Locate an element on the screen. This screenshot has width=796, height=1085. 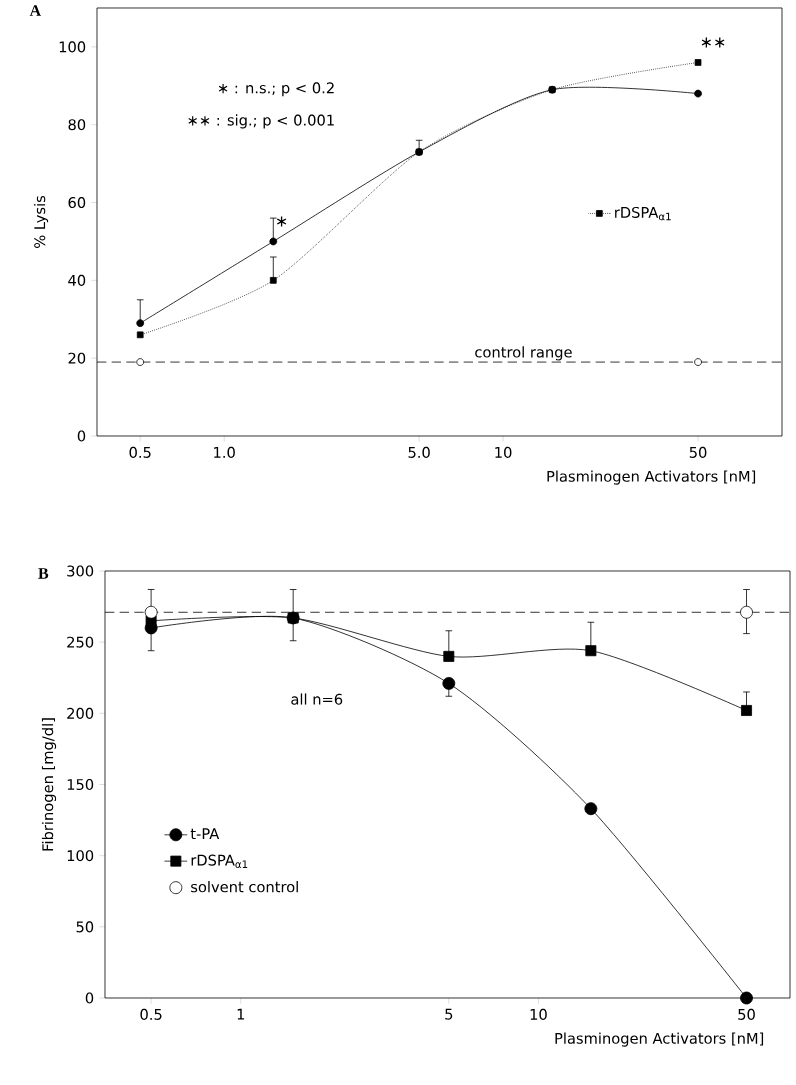
annotation: ∗∗ is located at coordinates (713, 42).